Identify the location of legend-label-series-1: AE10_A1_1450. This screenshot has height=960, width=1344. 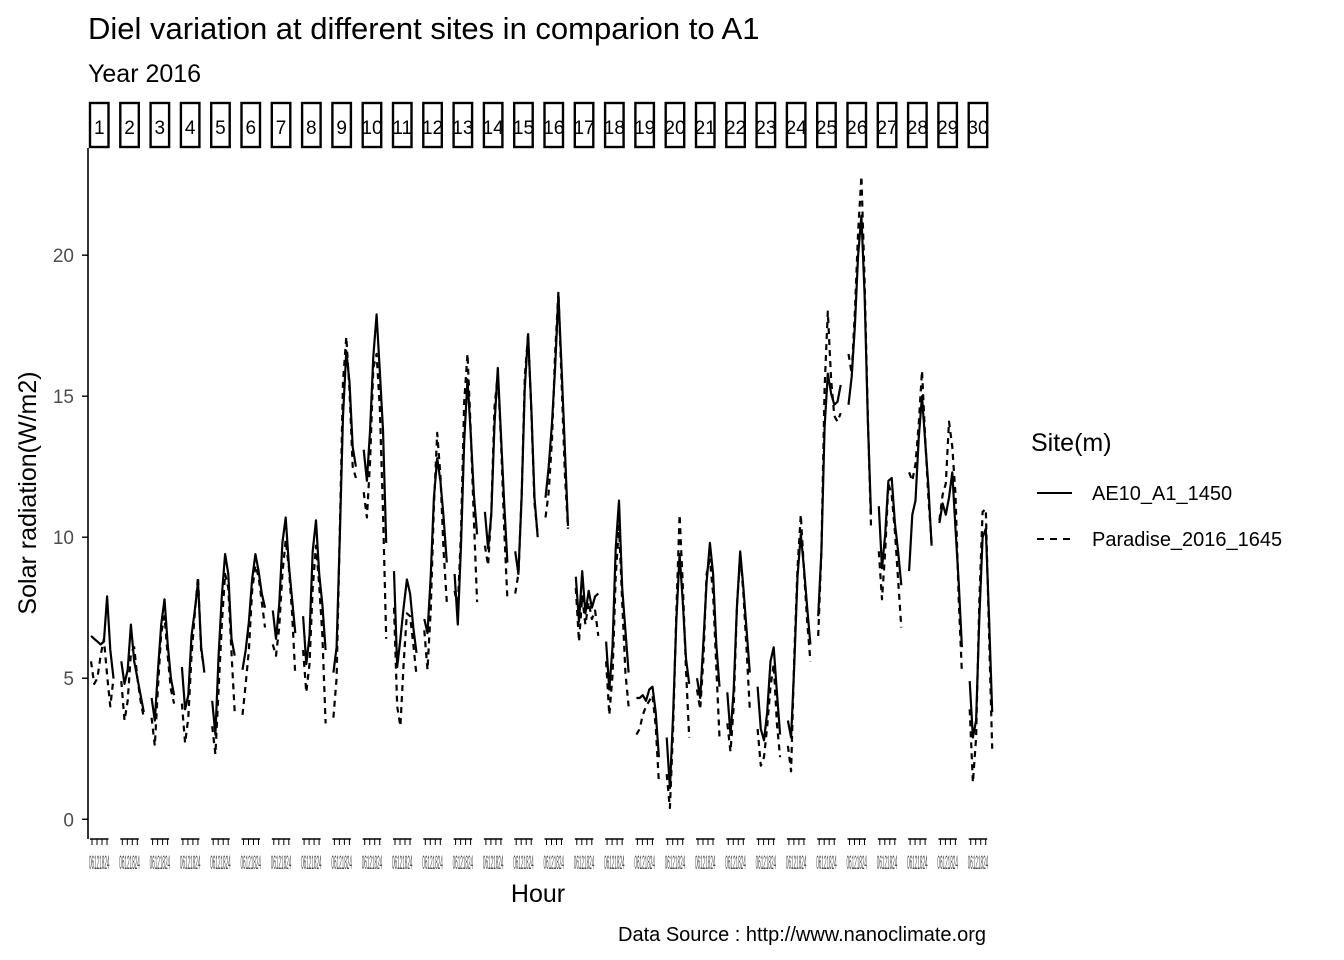
(1162, 494).